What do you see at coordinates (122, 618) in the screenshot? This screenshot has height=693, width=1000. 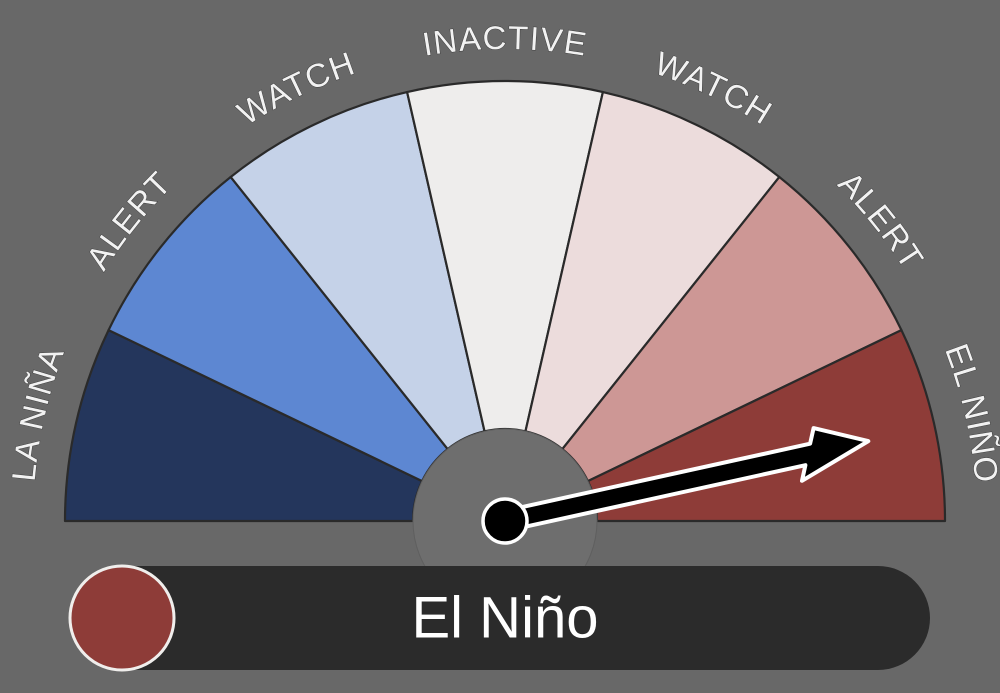 I see `status-indicator-circle` at bounding box center [122, 618].